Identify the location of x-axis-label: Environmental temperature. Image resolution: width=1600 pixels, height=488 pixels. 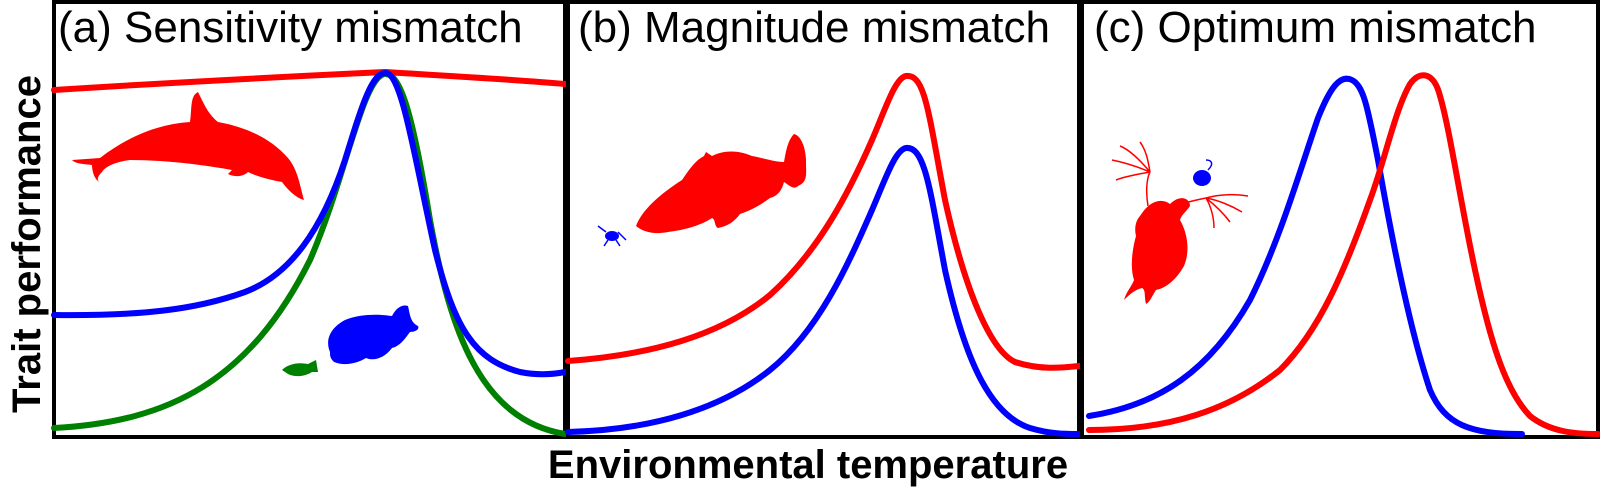
(808, 465).